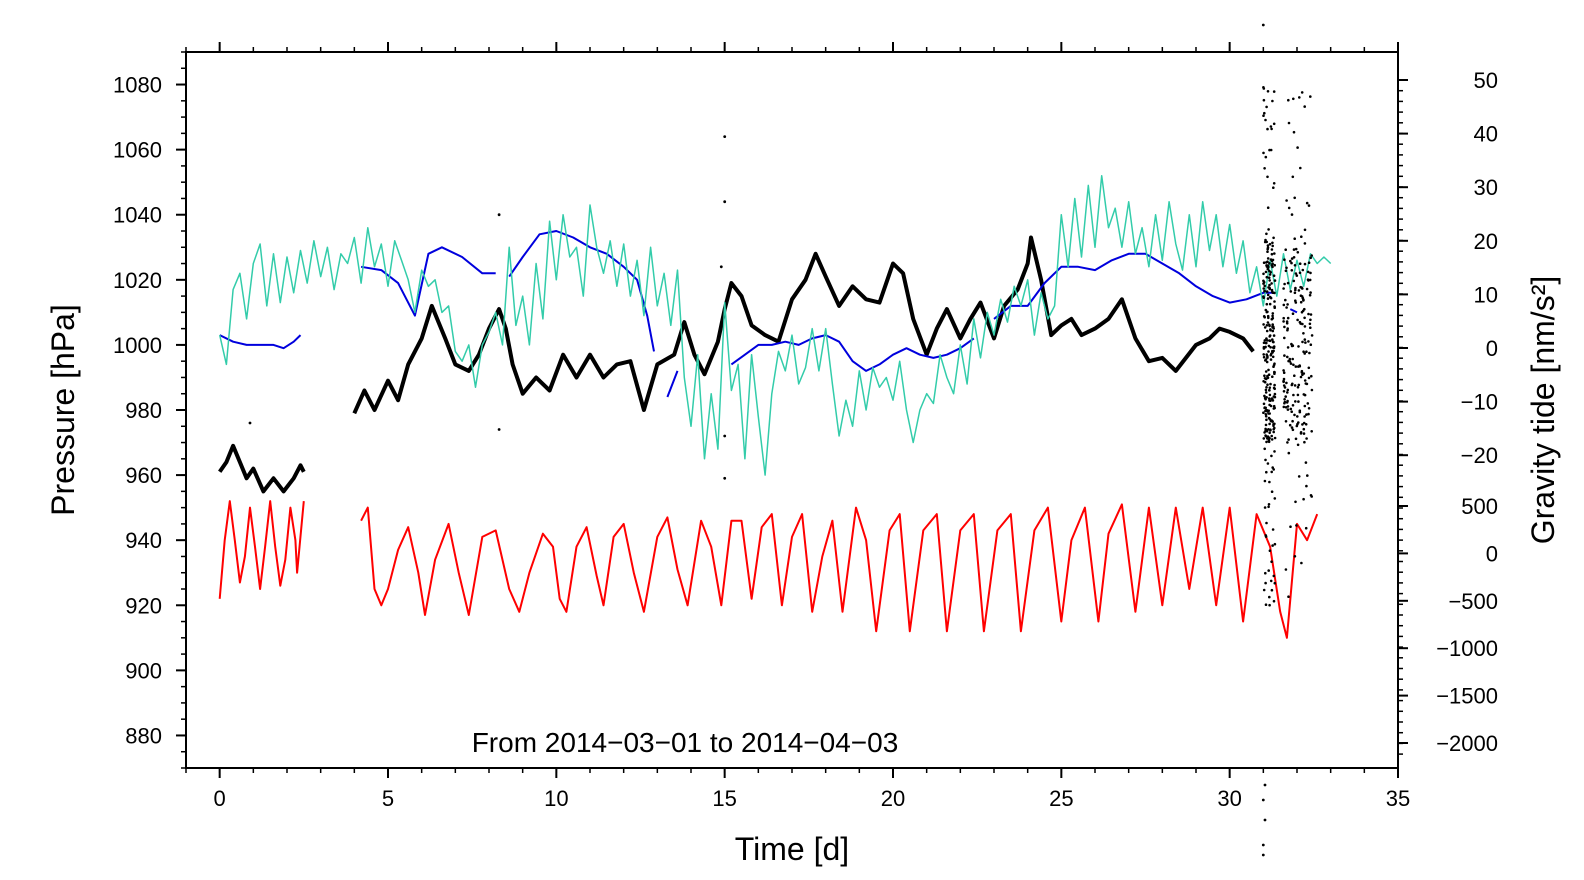 The height and width of the screenshot is (880, 1584). What do you see at coordinates (1467, 696) in the screenshot?
I see `y-right-lower-tick-label: −1500` at bounding box center [1467, 696].